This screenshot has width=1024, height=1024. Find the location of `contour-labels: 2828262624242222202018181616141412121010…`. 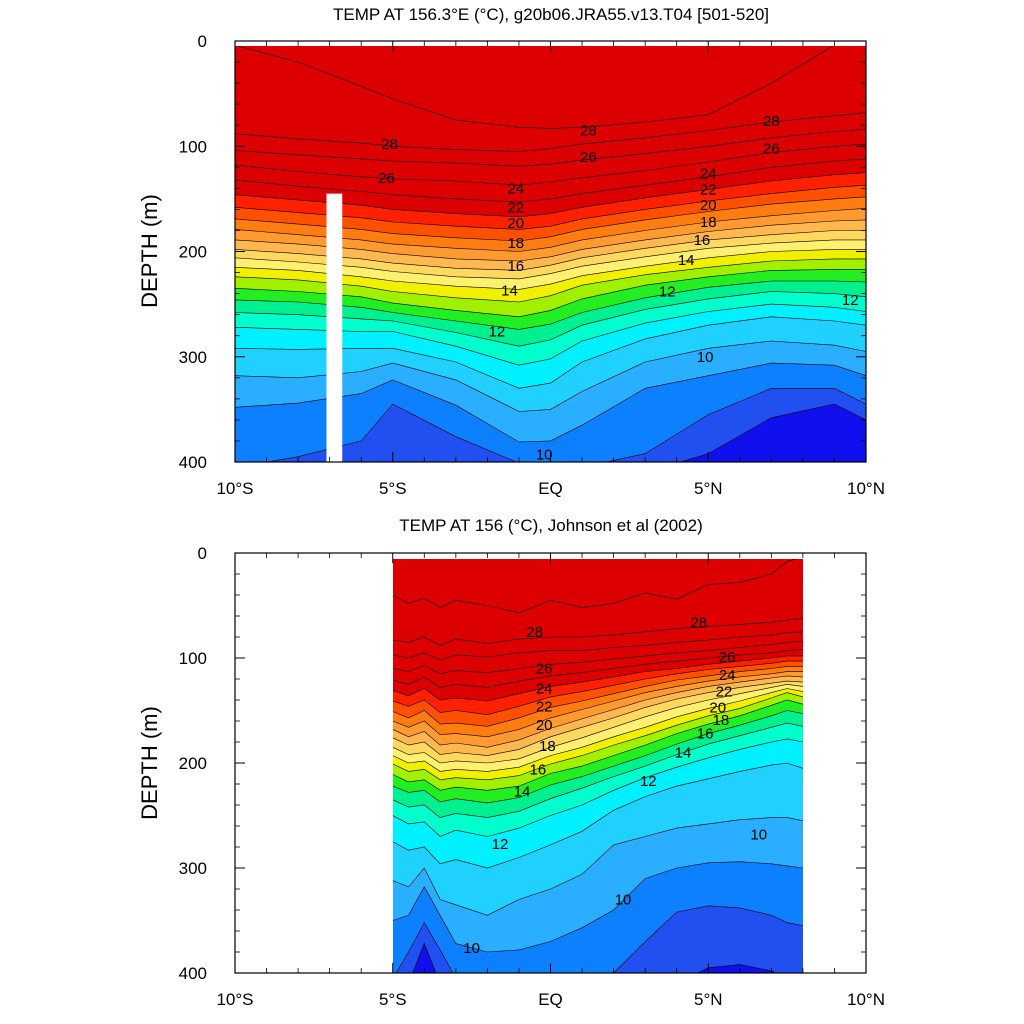

contour-labels: 2828262624242222202018181616141412121010… is located at coordinates (615, 785).